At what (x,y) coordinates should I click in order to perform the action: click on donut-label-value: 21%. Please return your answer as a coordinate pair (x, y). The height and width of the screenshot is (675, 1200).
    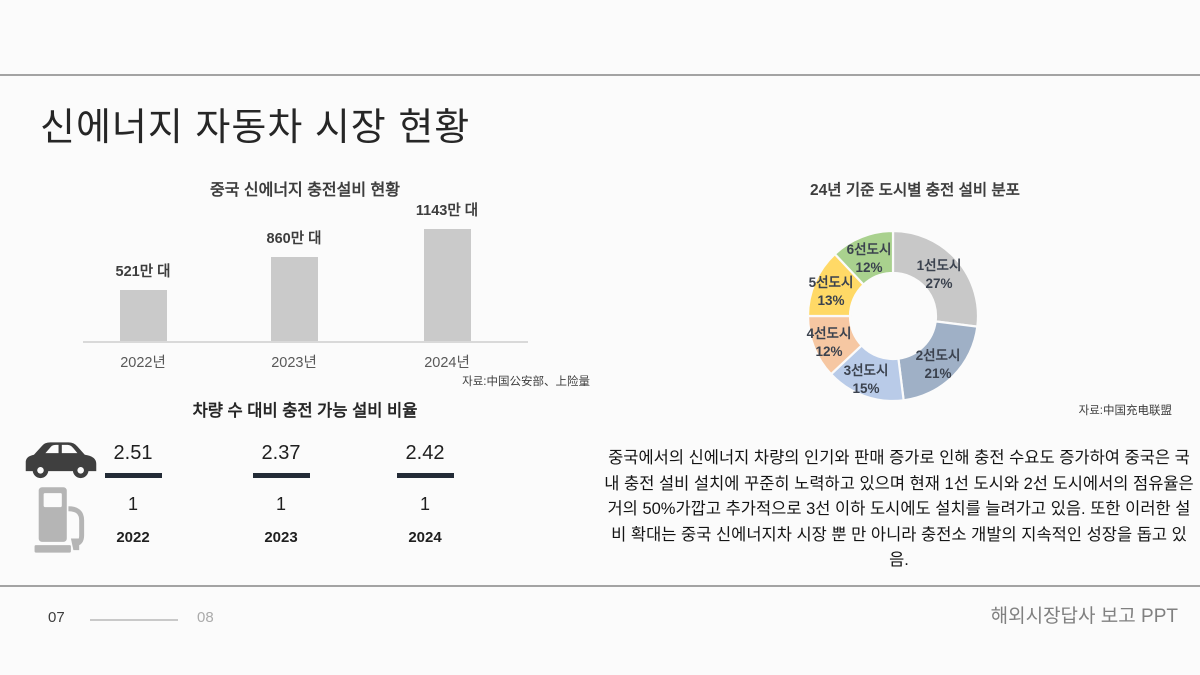
    Looking at the image, I should click on (938, 373).